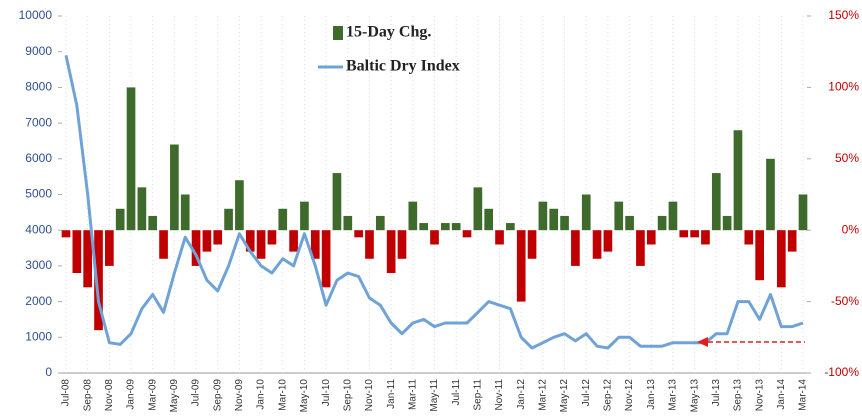 Image resolution: width=862 pixels, height=416 pixels. I want to click on y2-tick-label: 0%, so click(851, 229).